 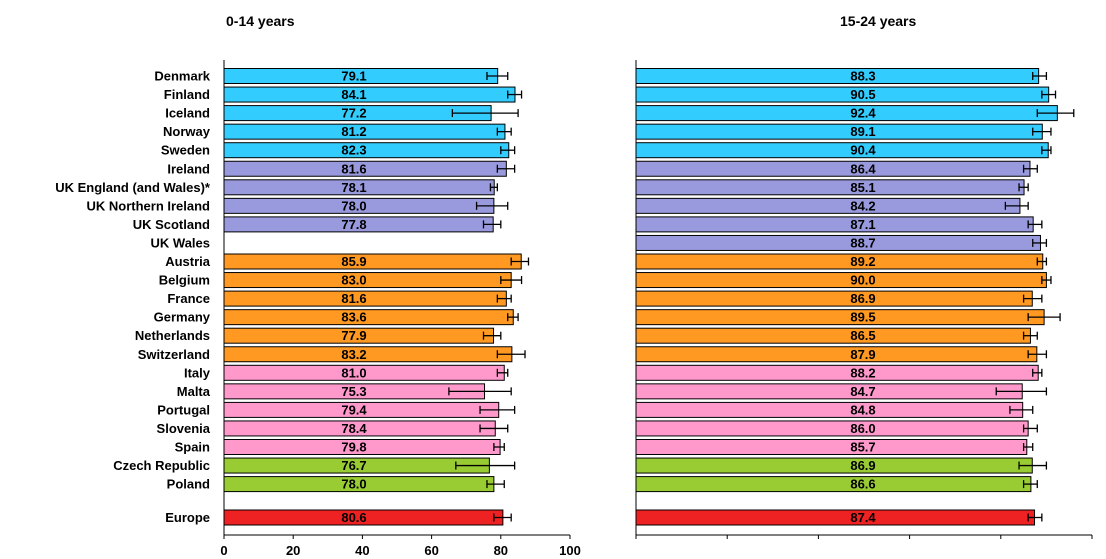 What do you see at coordinates (862, 372) in the screenshot?
I see `data-label: 88.2` at bounding box center [862, 372].